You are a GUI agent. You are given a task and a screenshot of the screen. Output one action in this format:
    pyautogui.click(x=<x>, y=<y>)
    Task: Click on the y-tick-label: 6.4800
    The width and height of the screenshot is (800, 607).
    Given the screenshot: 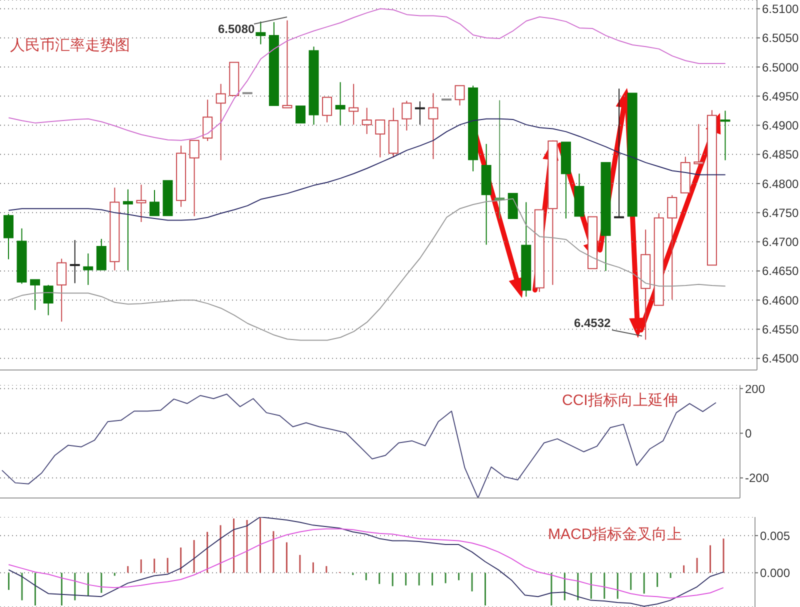 What is the action you would take?
    pyautogui.click(x=781, y=183)
    